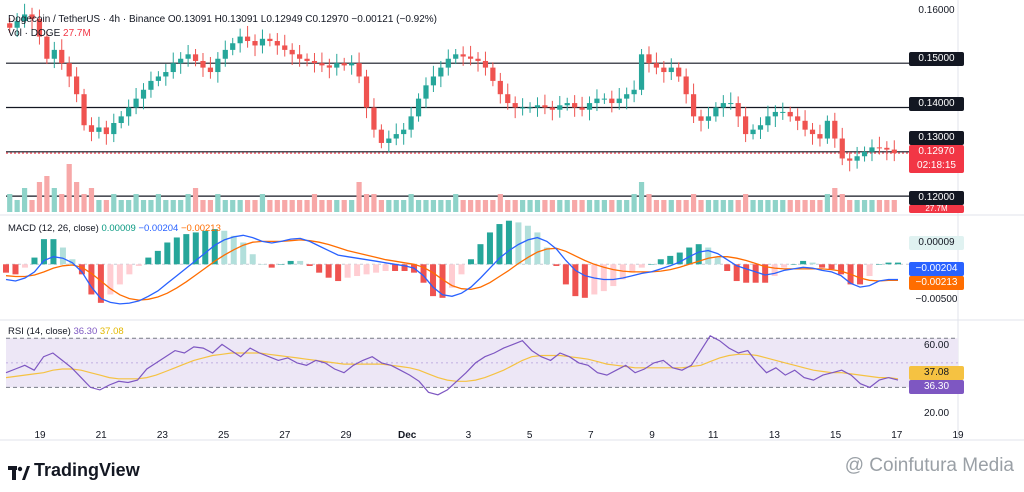 The height and width of the screenshot is (492, 1024). Describe the element at coordinates (40, 435) in the screenshot. I see `time-axis-label: 19` at that location.